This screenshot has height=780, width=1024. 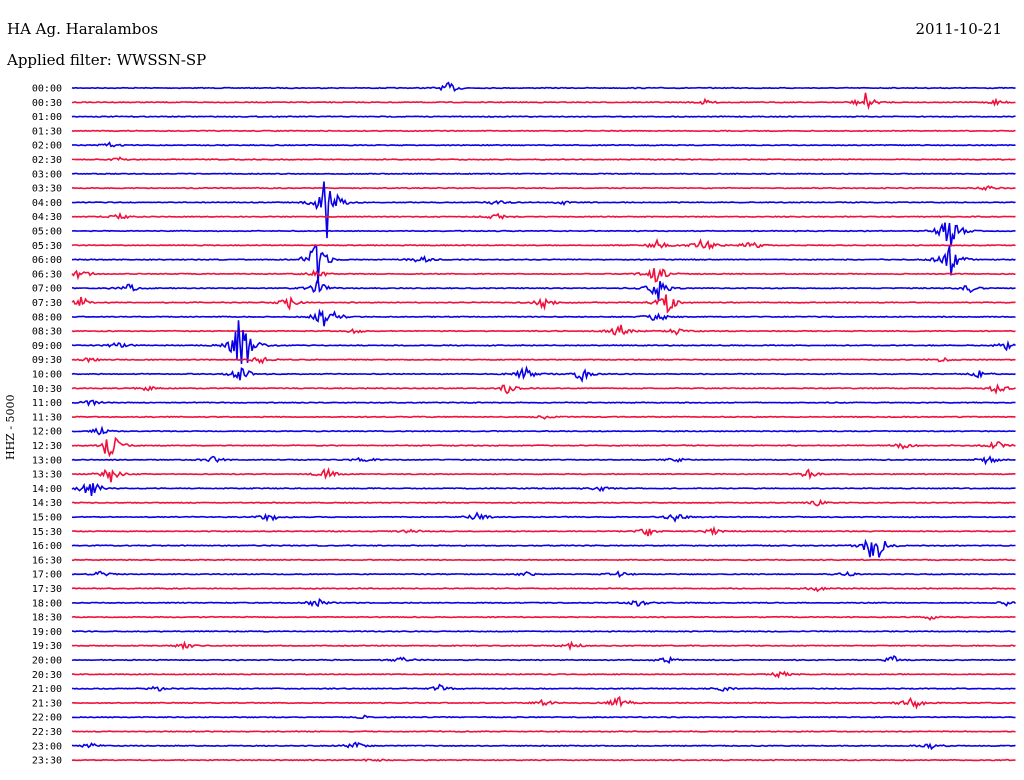 What do you see at coordinates (47, 718) in the screenshot?
I see `trace-time-label: 22:00` at bounding box center [47, 718].